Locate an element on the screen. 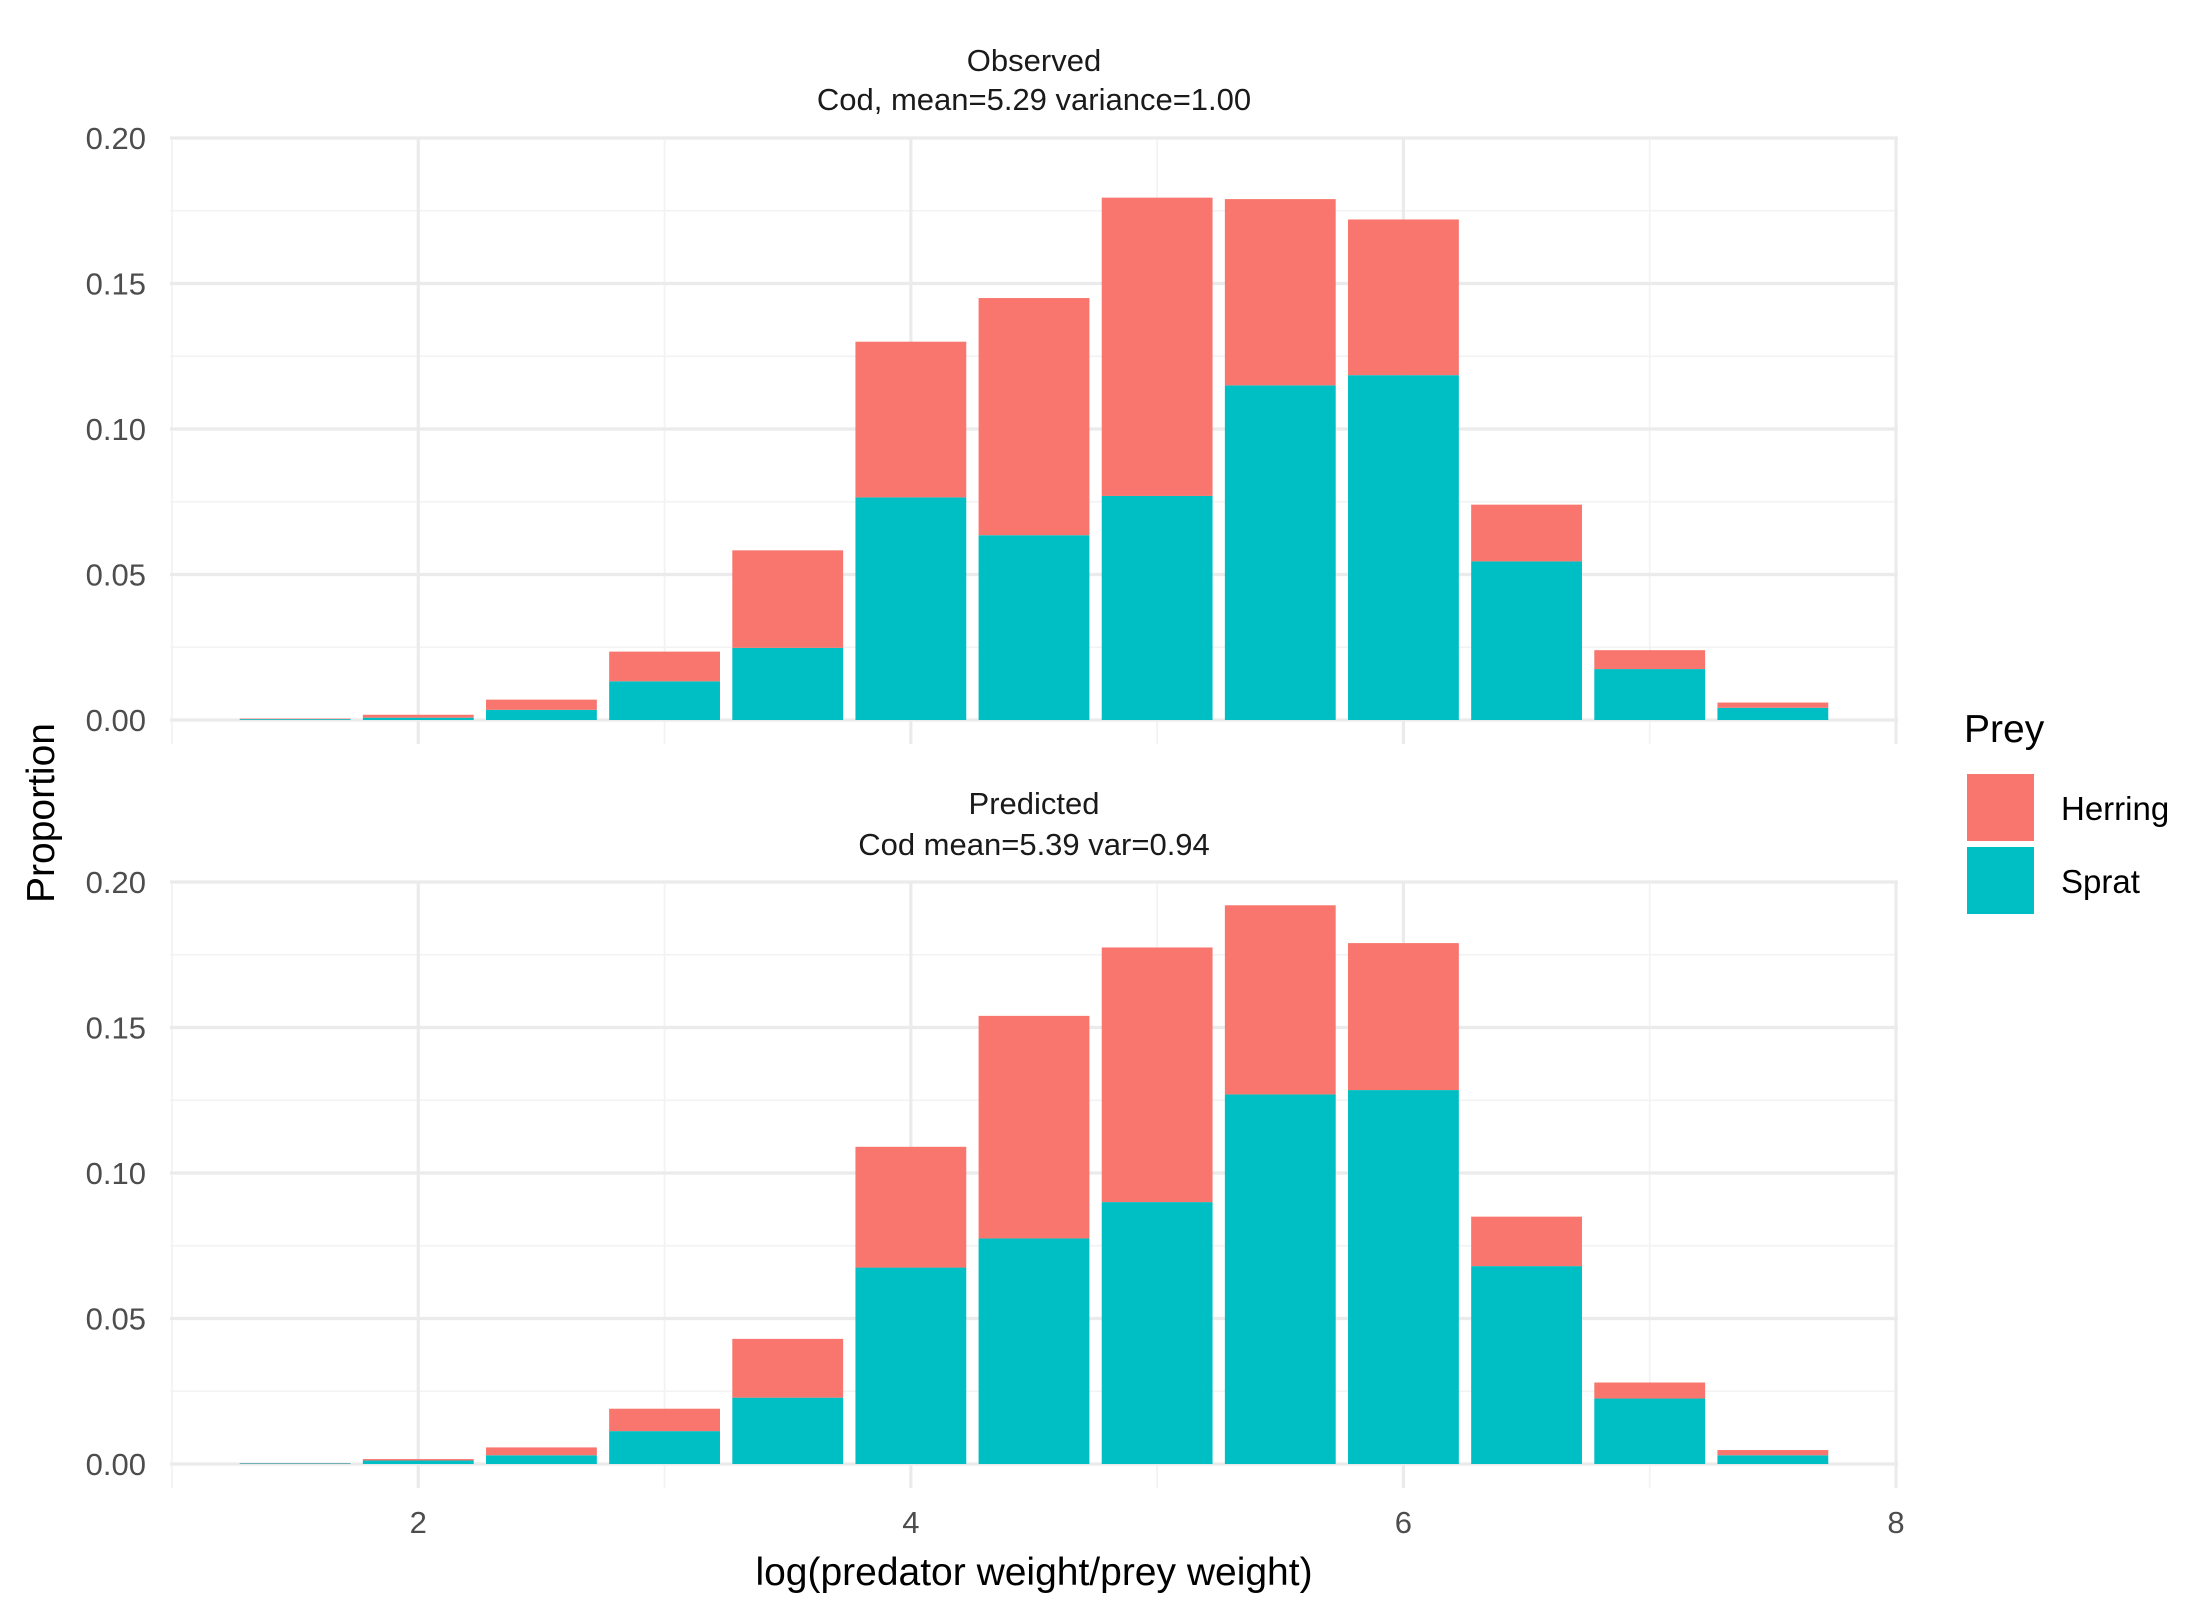 Image resolution: width=2200 pixels, height=1600 pixels. legend-swatch-sprat is located at coordinates (2000, 880).